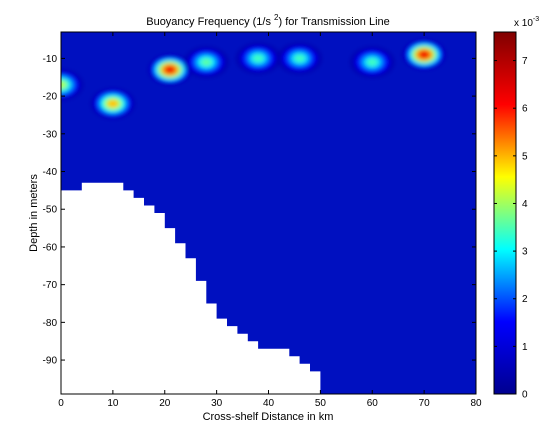  What do you see at coordinates (50, 247) in the screenshot?
I see `y-tick-label: -60` at bounding box center [50, 247].